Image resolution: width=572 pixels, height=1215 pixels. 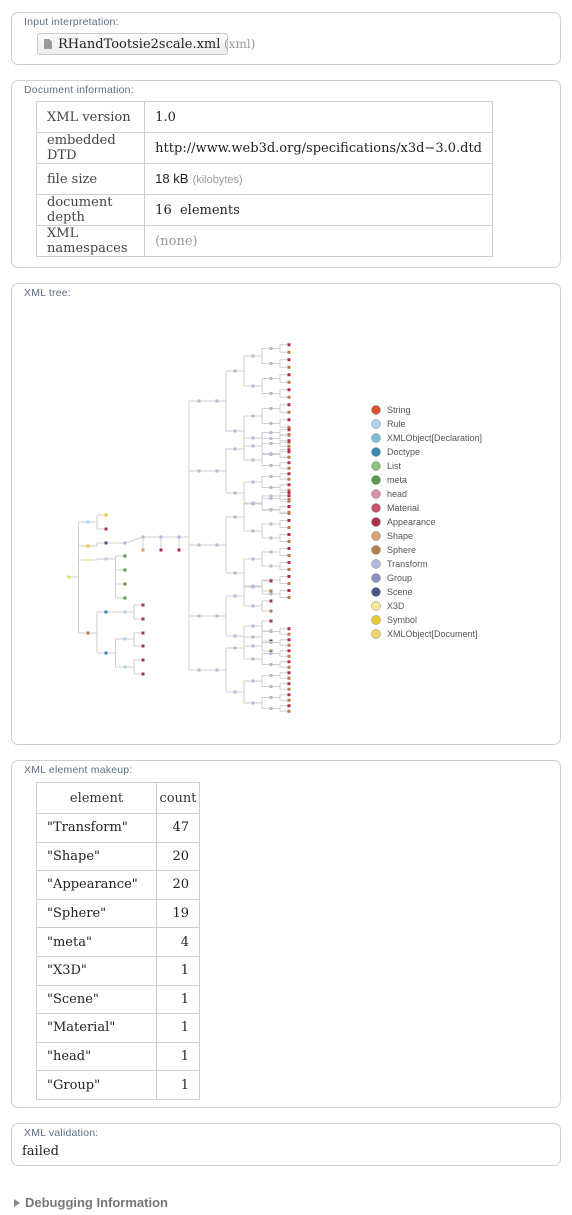 What do you see at coordinates (133, 44) in the screenshot?
I see `file-chip: RHandTootsie2scale.xml` at bounding box center [133, 44].